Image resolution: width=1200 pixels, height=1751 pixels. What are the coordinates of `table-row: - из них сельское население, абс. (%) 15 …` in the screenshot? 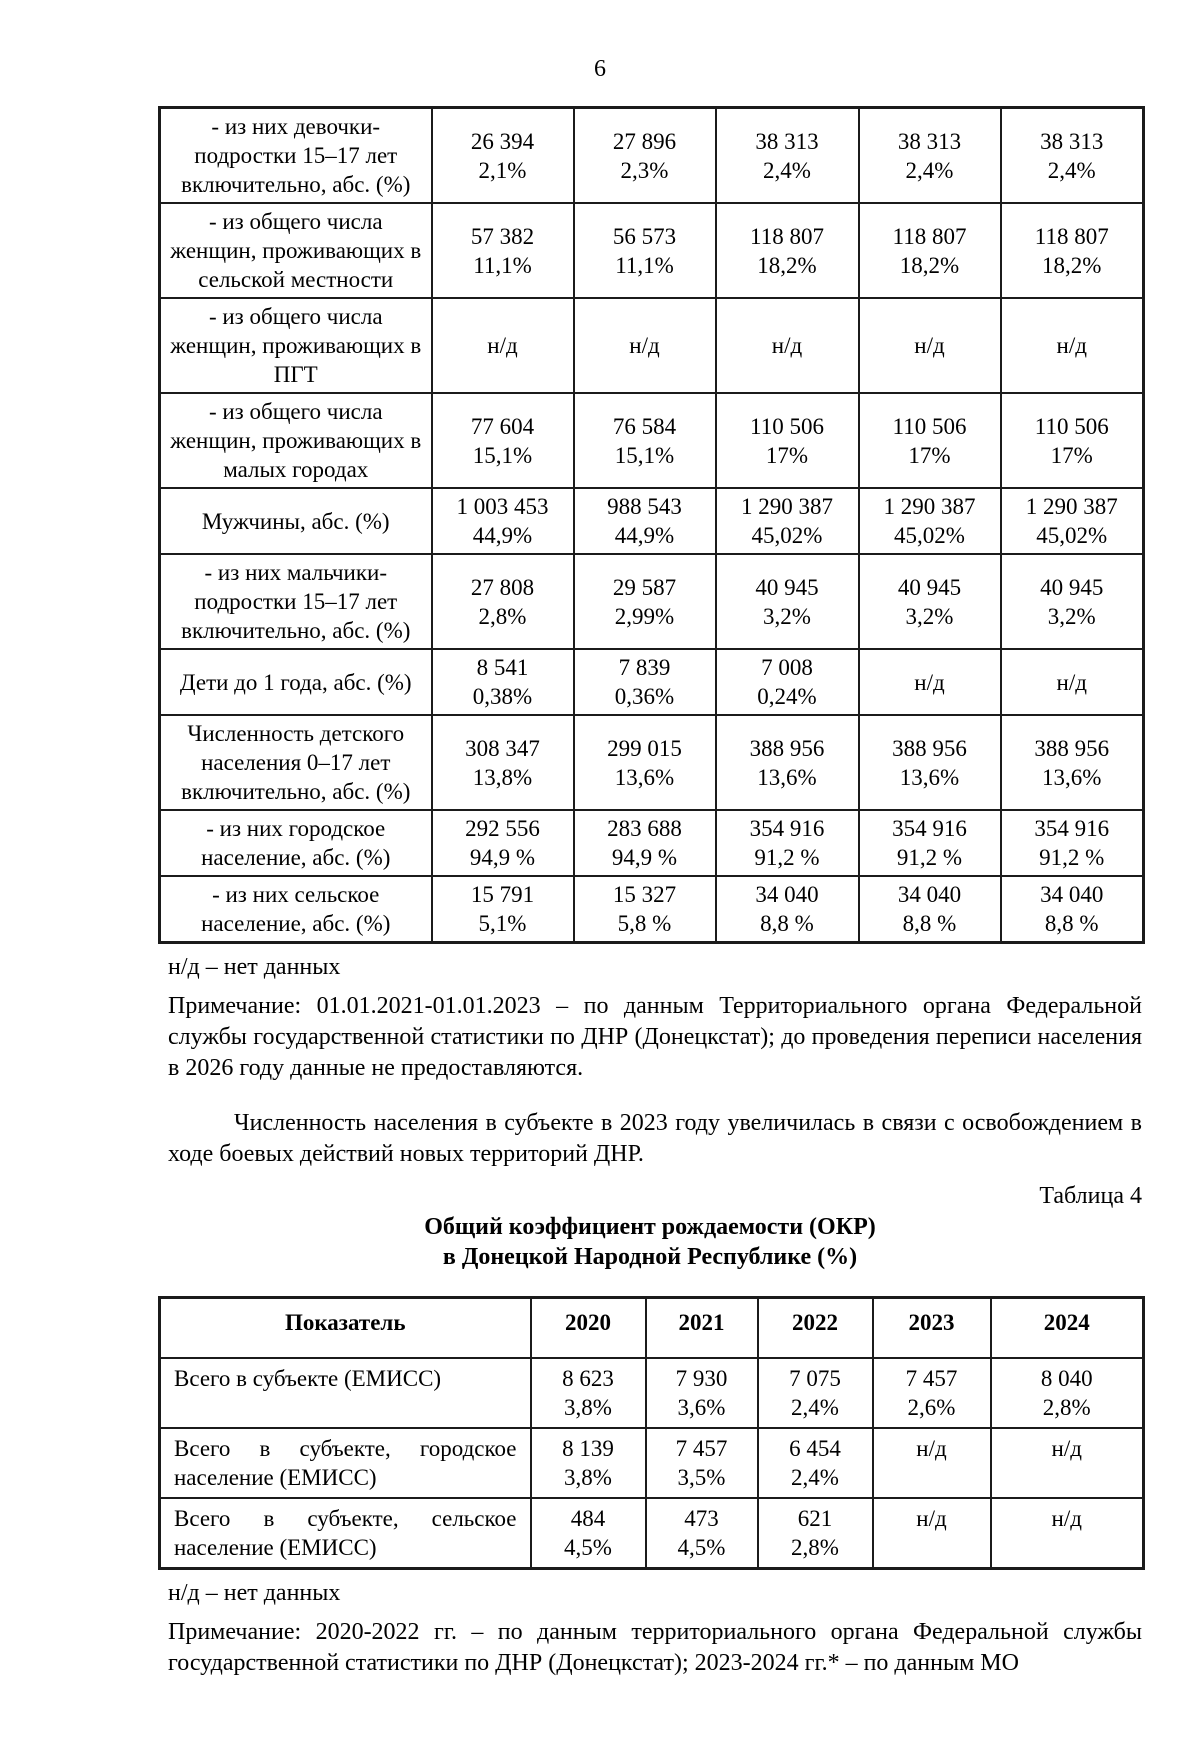 It's located at (651, 909).